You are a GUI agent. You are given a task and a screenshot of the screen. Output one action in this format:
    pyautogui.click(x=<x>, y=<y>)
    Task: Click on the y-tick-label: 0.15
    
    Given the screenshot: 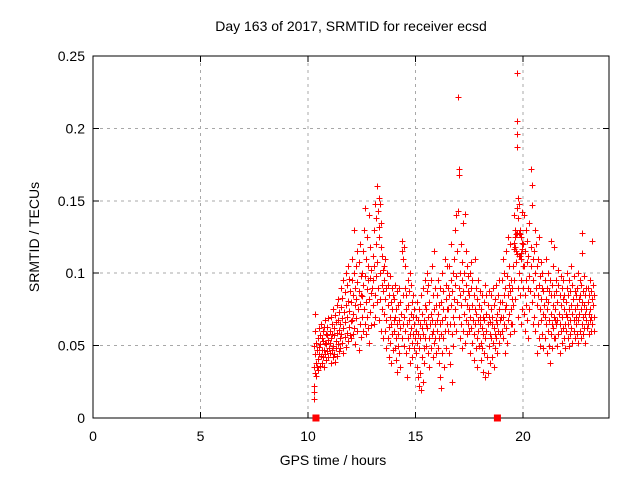 What is the action you would take?
    pyautogui.click(x=71, y=201)
    